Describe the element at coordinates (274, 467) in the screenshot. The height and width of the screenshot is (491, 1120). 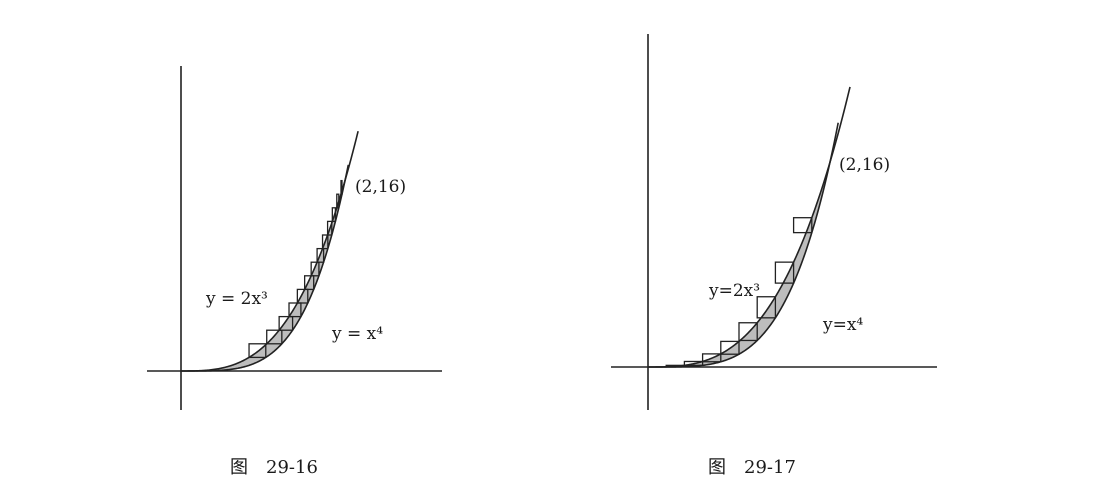
I see `figure-caption: 图 29-16` at that location.